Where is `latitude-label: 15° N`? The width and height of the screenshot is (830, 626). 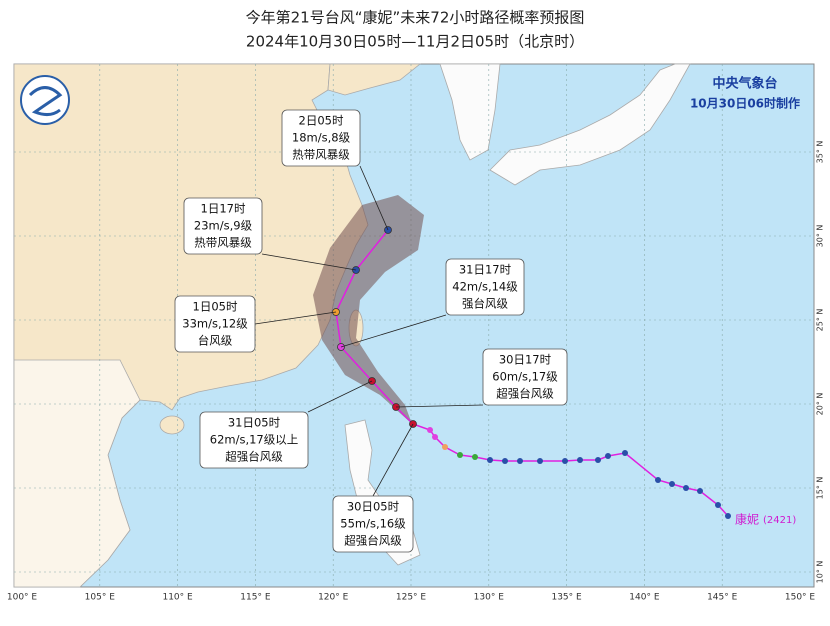 latitude-label: 15° N is located at coordinates (820, 488).